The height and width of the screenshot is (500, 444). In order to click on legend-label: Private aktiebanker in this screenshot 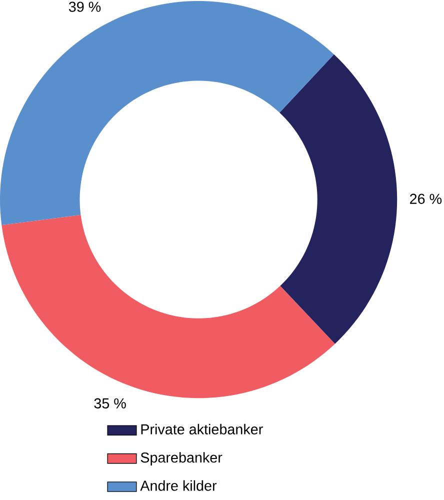, I will do `click(202, 429)`.